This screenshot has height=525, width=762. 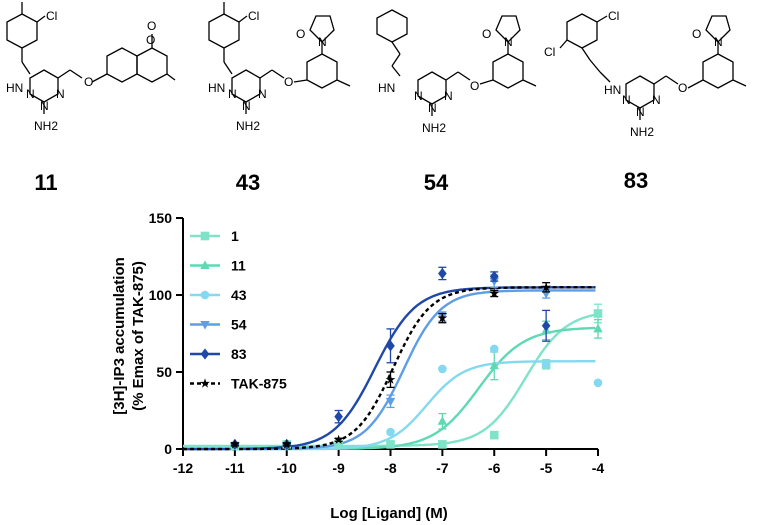 What do you see at coordinates (119, 336) in the screenshot?
I see `y-axis-title-line1: [3H]-IP3 accumulation` at bounding box center [119, 336].